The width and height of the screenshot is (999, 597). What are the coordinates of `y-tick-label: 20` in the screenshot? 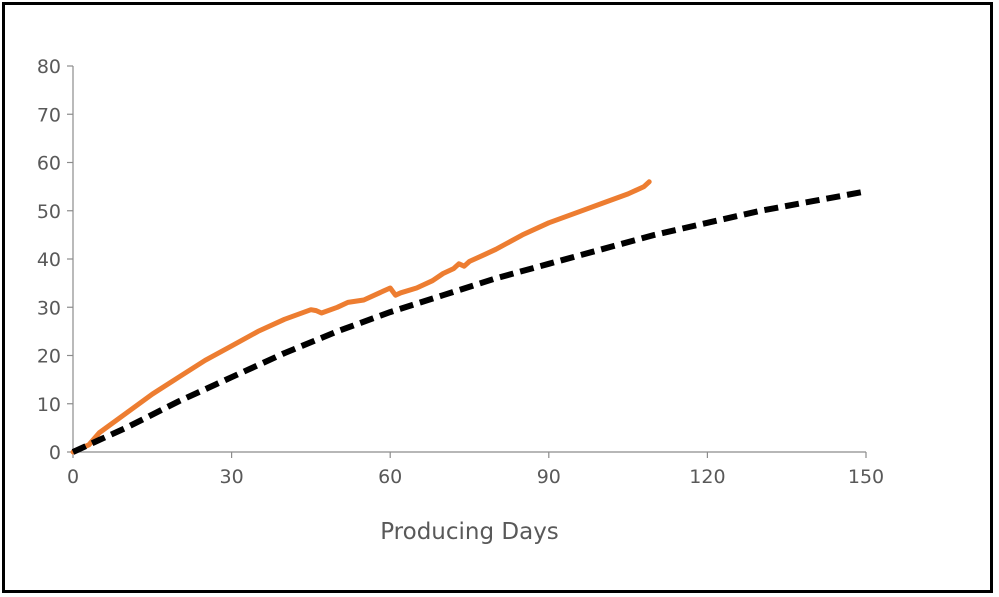 It's located at (49, 357).